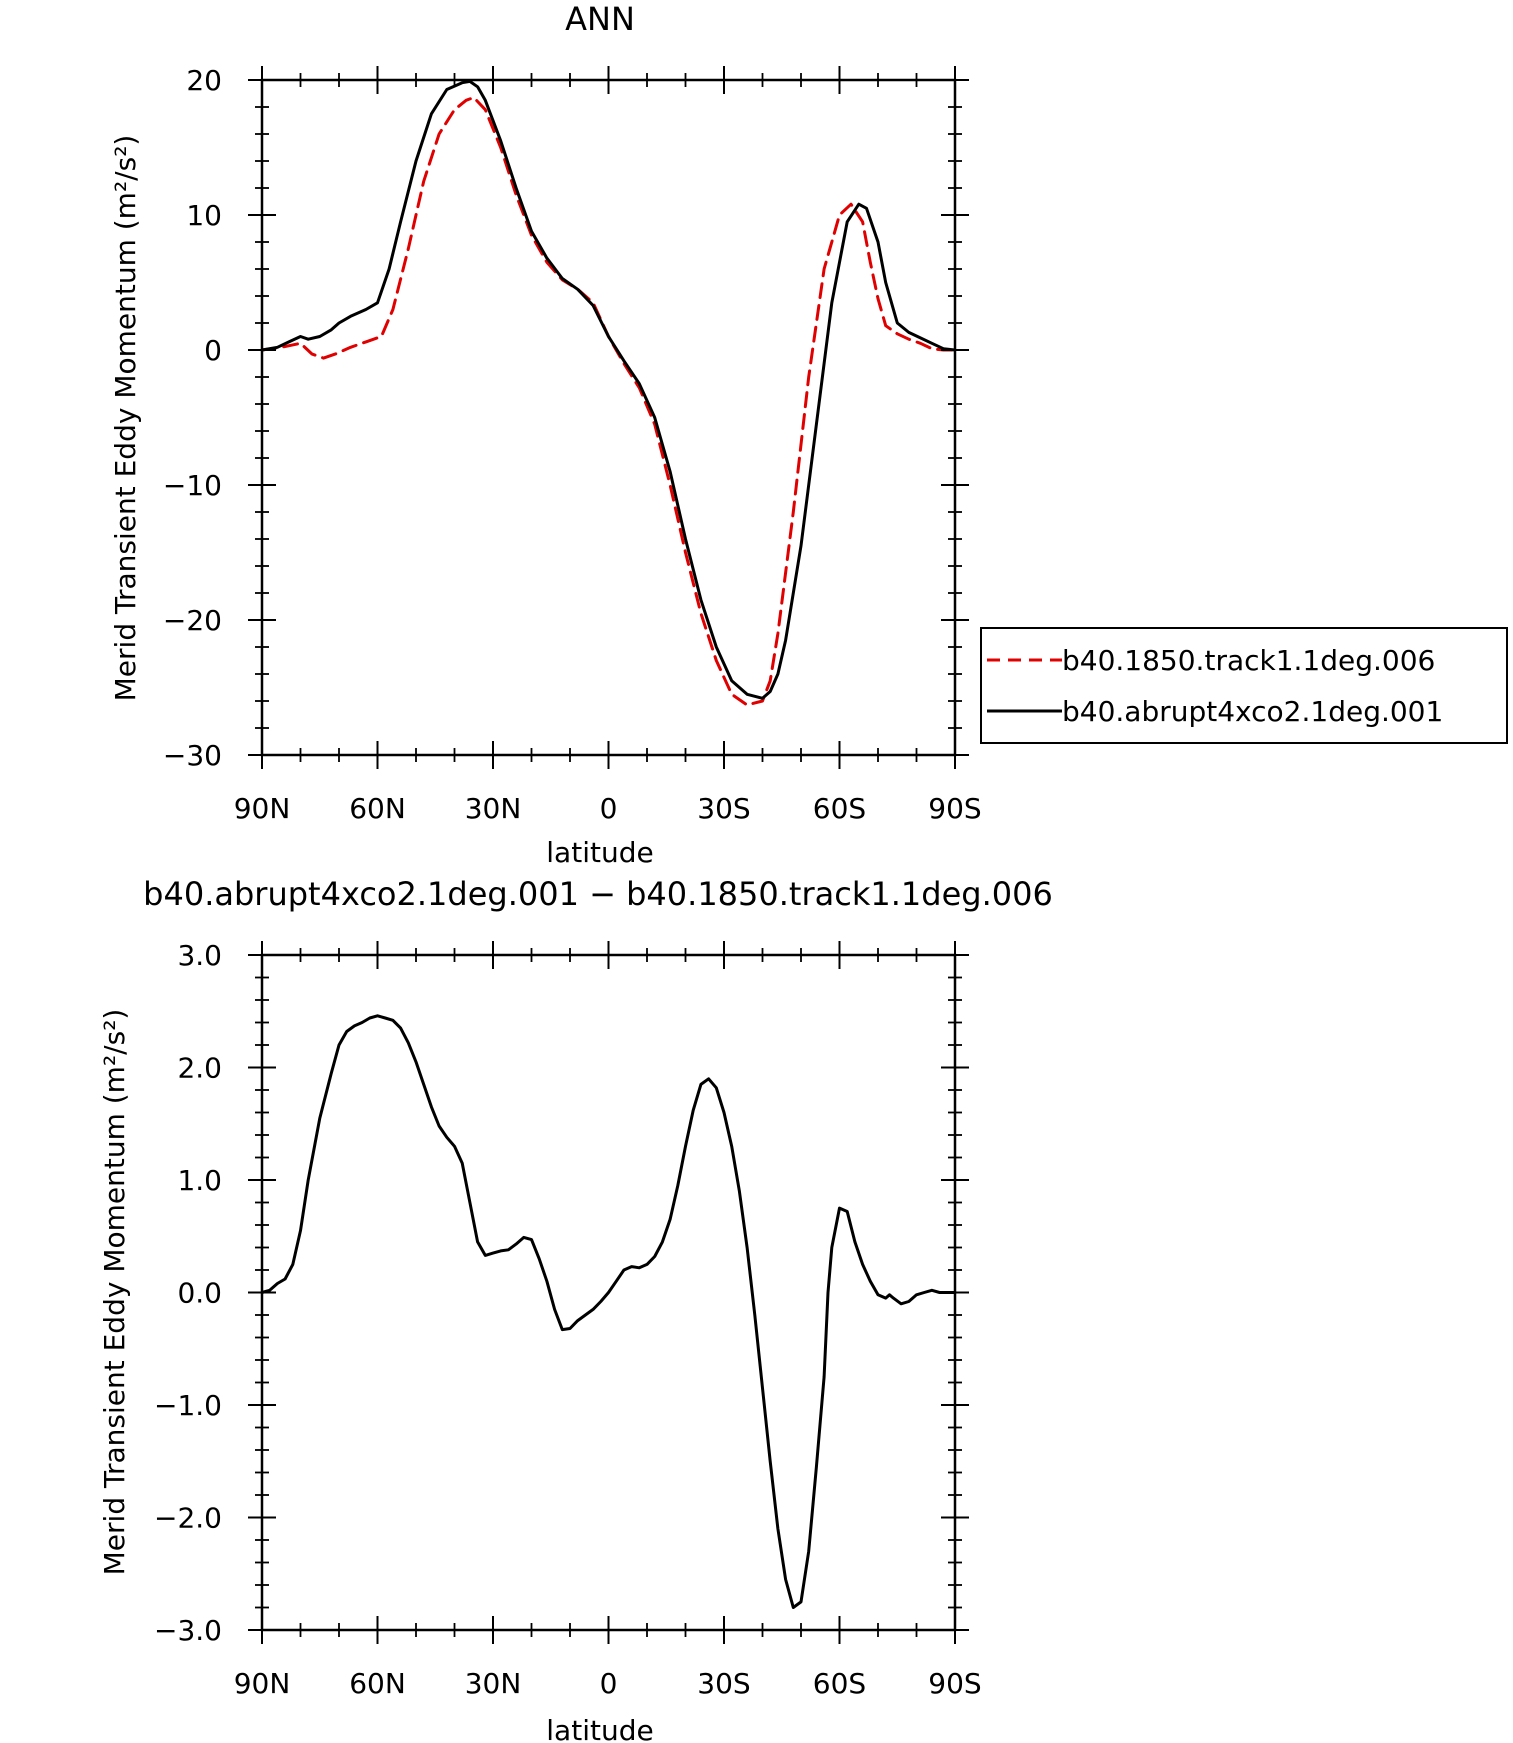 Image resolution: width=1513 pixels, height=1743 pixels. What do you see at coordinates (1248, 660) in the screenshot?
I see `legend-label-control: b40.1850.track1.1deg.006` at bounding box center [1248, 660].